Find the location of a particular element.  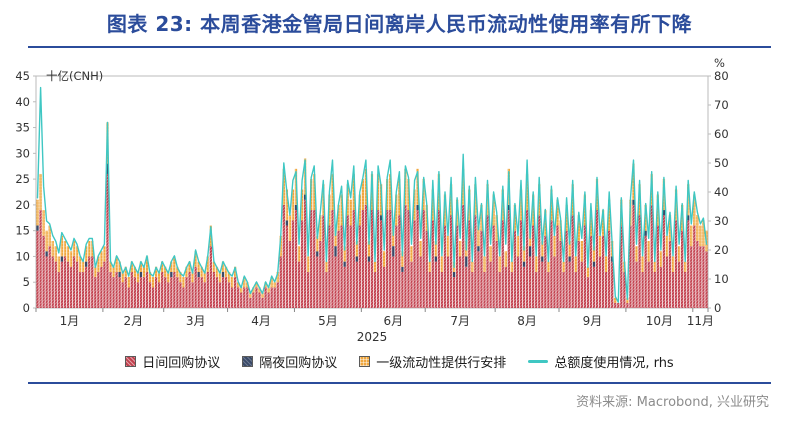

svg-text: 8月 is located at coordinates (527, 321).